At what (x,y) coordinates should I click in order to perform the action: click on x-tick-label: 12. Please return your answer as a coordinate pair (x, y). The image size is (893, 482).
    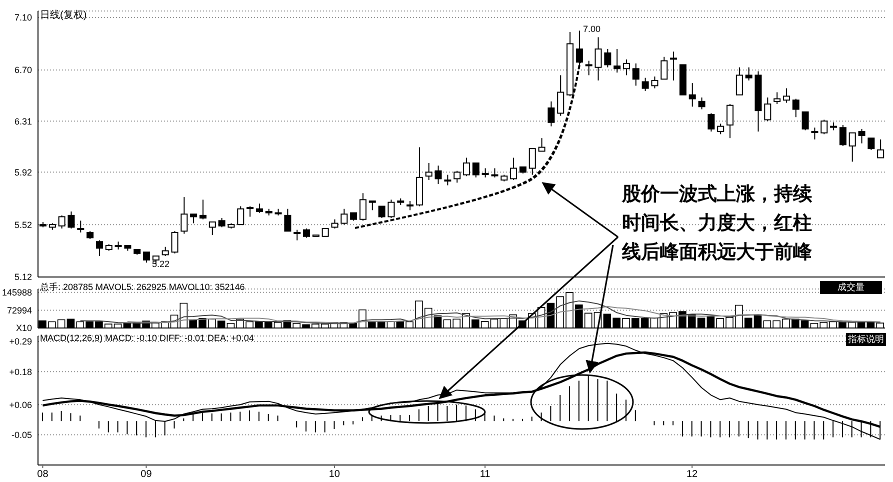
    Looking at the image, I should click on (692, 474).